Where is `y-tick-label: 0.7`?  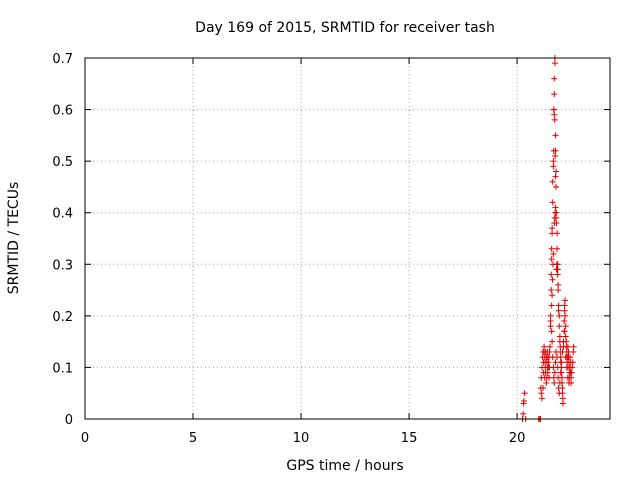 y-tick-label: 0.7 is located at coordinates (62, 59).